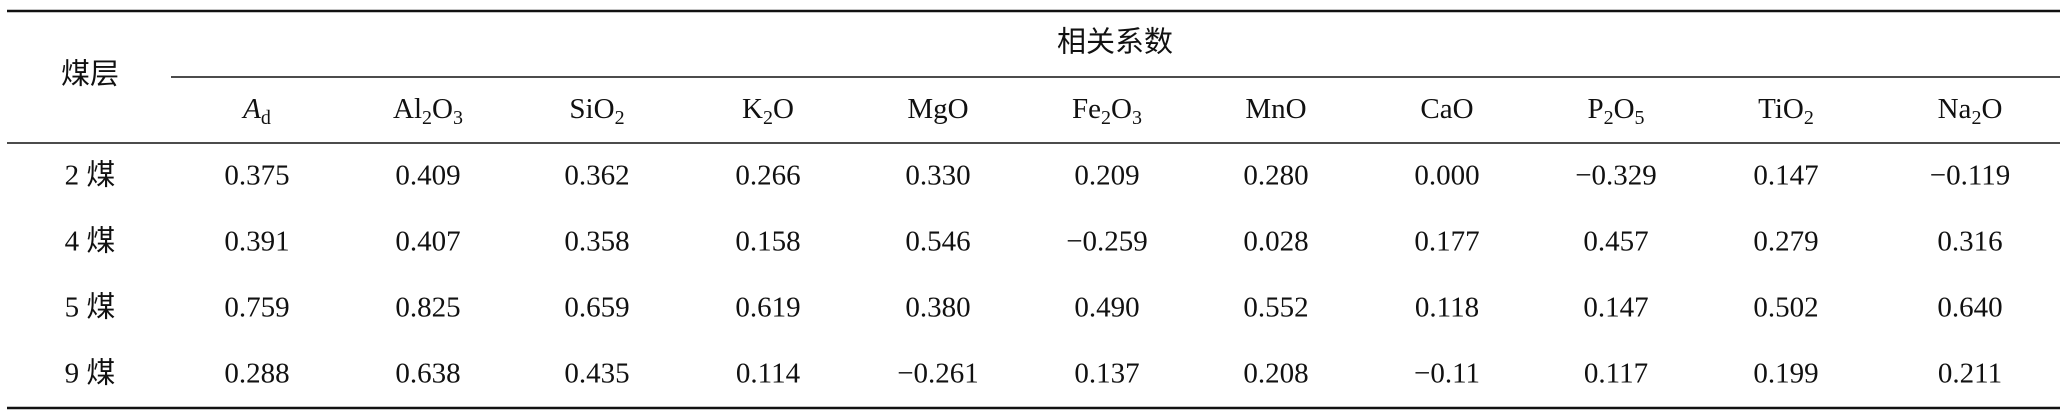  Describe the element at coordinates (427, 308) in the screenshot. I see `cell: 0.825` at that location.